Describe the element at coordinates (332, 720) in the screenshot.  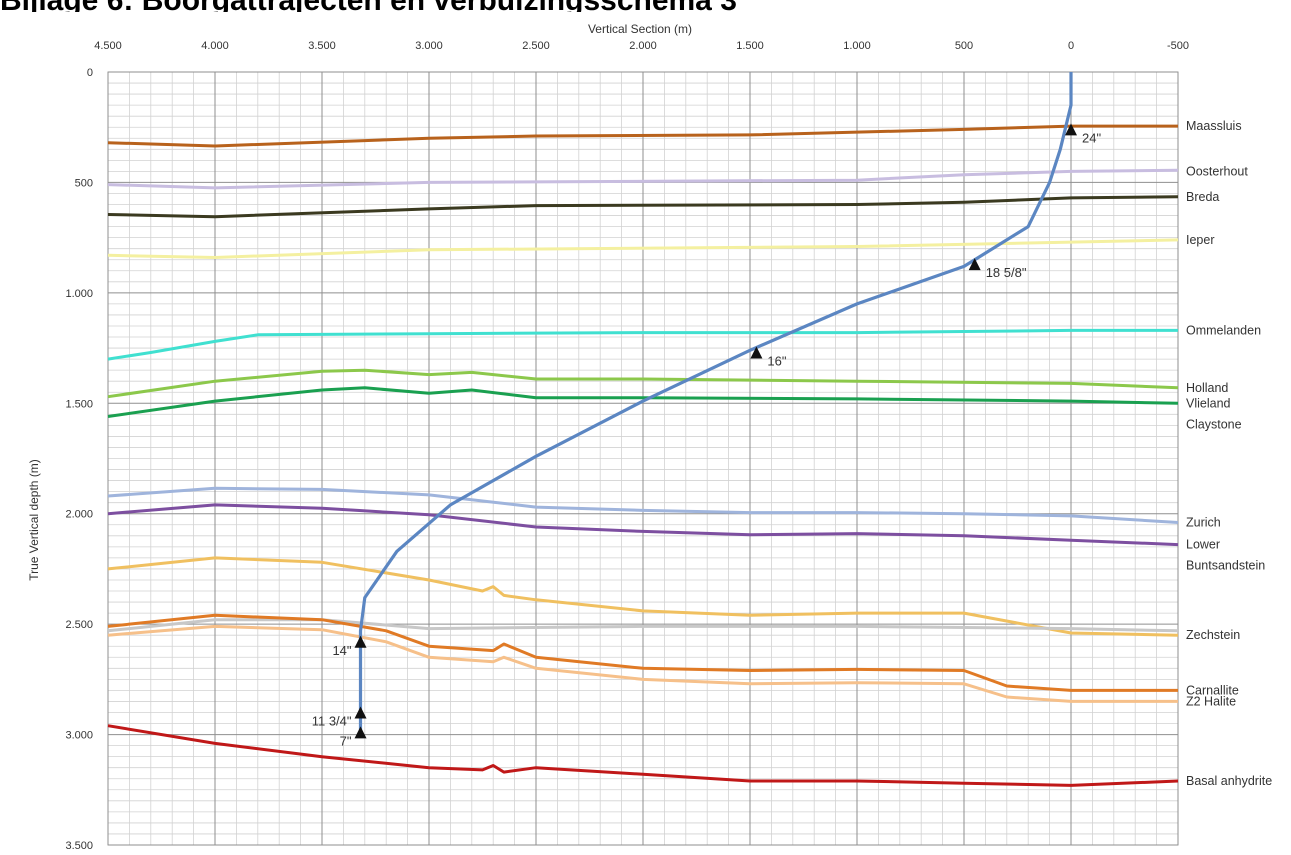
I see `casing-label-4: 11 3/4"` at that location.